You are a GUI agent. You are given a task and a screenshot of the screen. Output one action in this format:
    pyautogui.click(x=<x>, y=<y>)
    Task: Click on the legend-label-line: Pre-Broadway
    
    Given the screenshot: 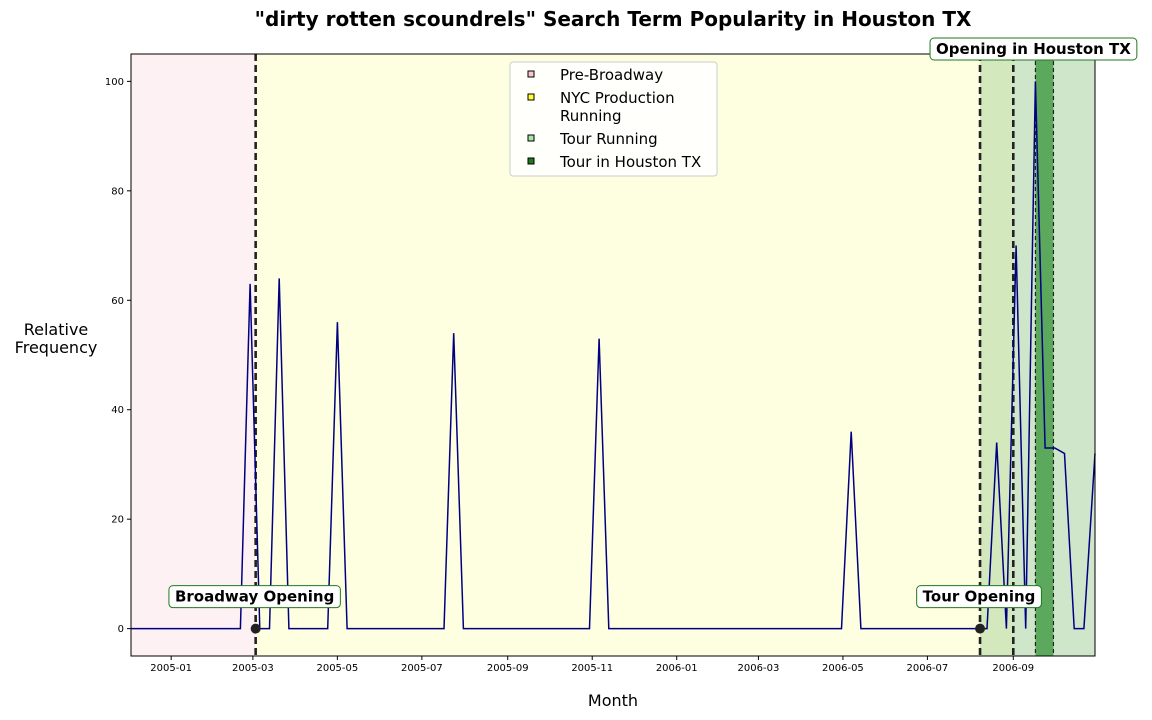 What is the action you would take?
    pyautogui.click(x=611, y=75)
    